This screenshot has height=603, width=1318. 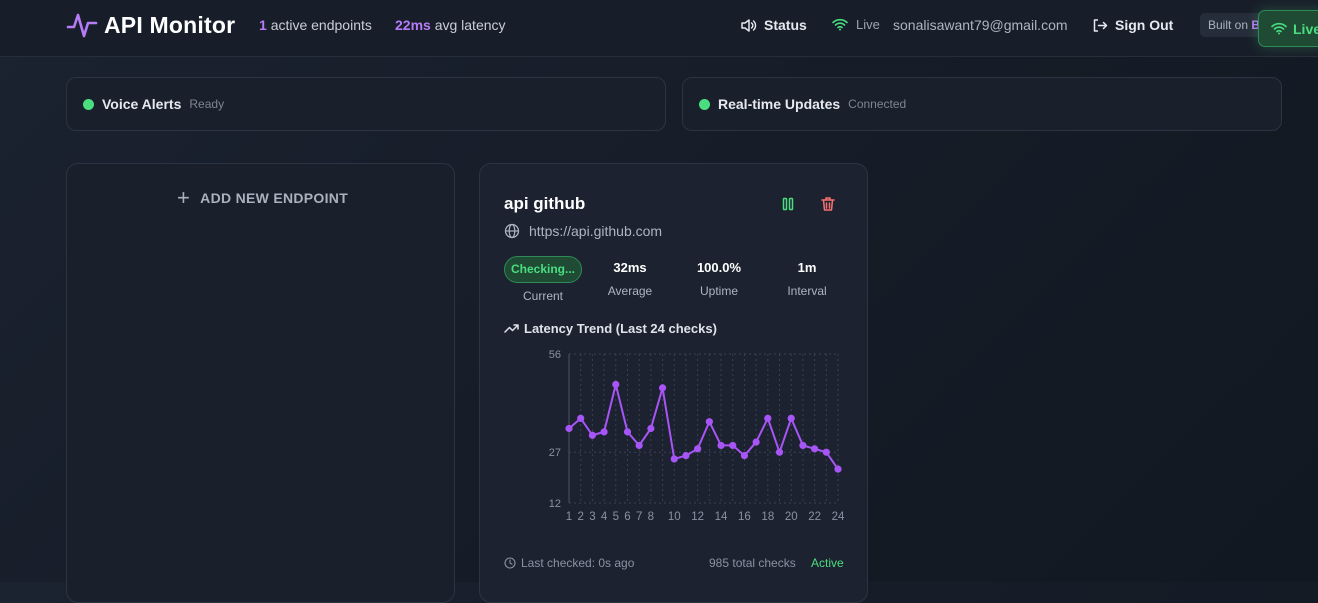 I want to click on y-tick-label: 12, so click(x=555, y=504).